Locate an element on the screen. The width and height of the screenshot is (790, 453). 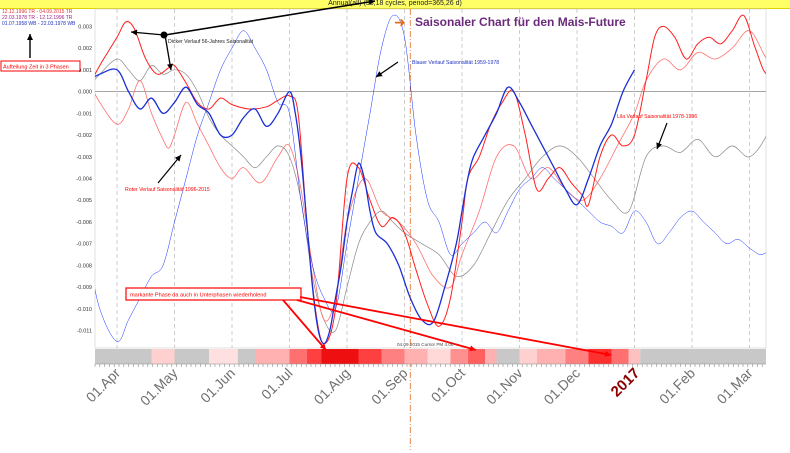
roter-label: Roter Verlauf Saisonalität 1996-2015 is located at coordinates (167, 190).